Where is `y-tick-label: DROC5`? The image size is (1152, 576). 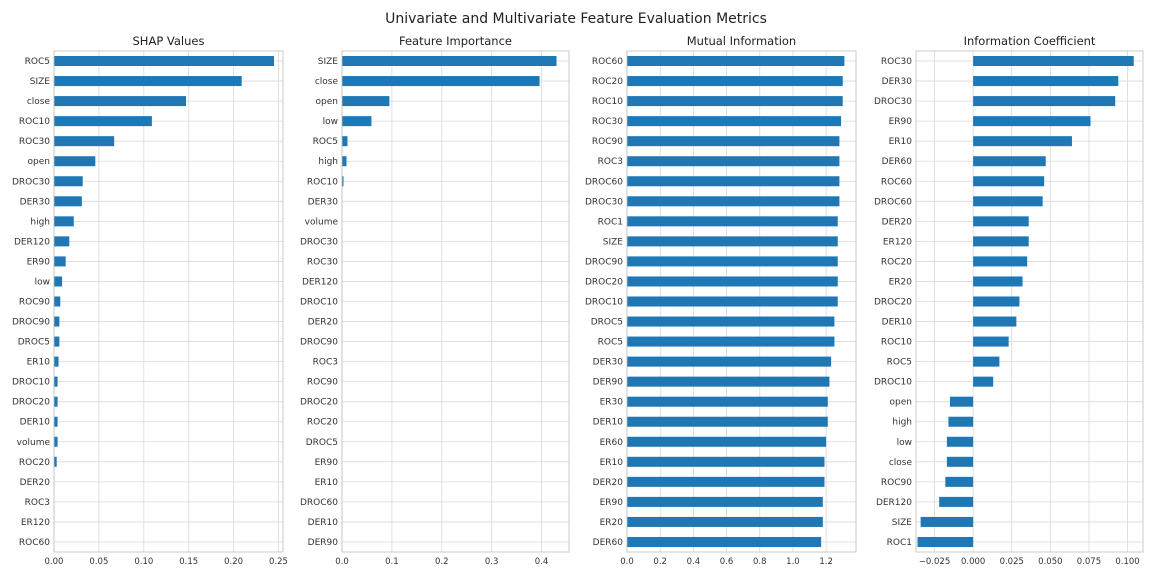 y-tick-label: DROC5 is located at coordinates (607, 323).